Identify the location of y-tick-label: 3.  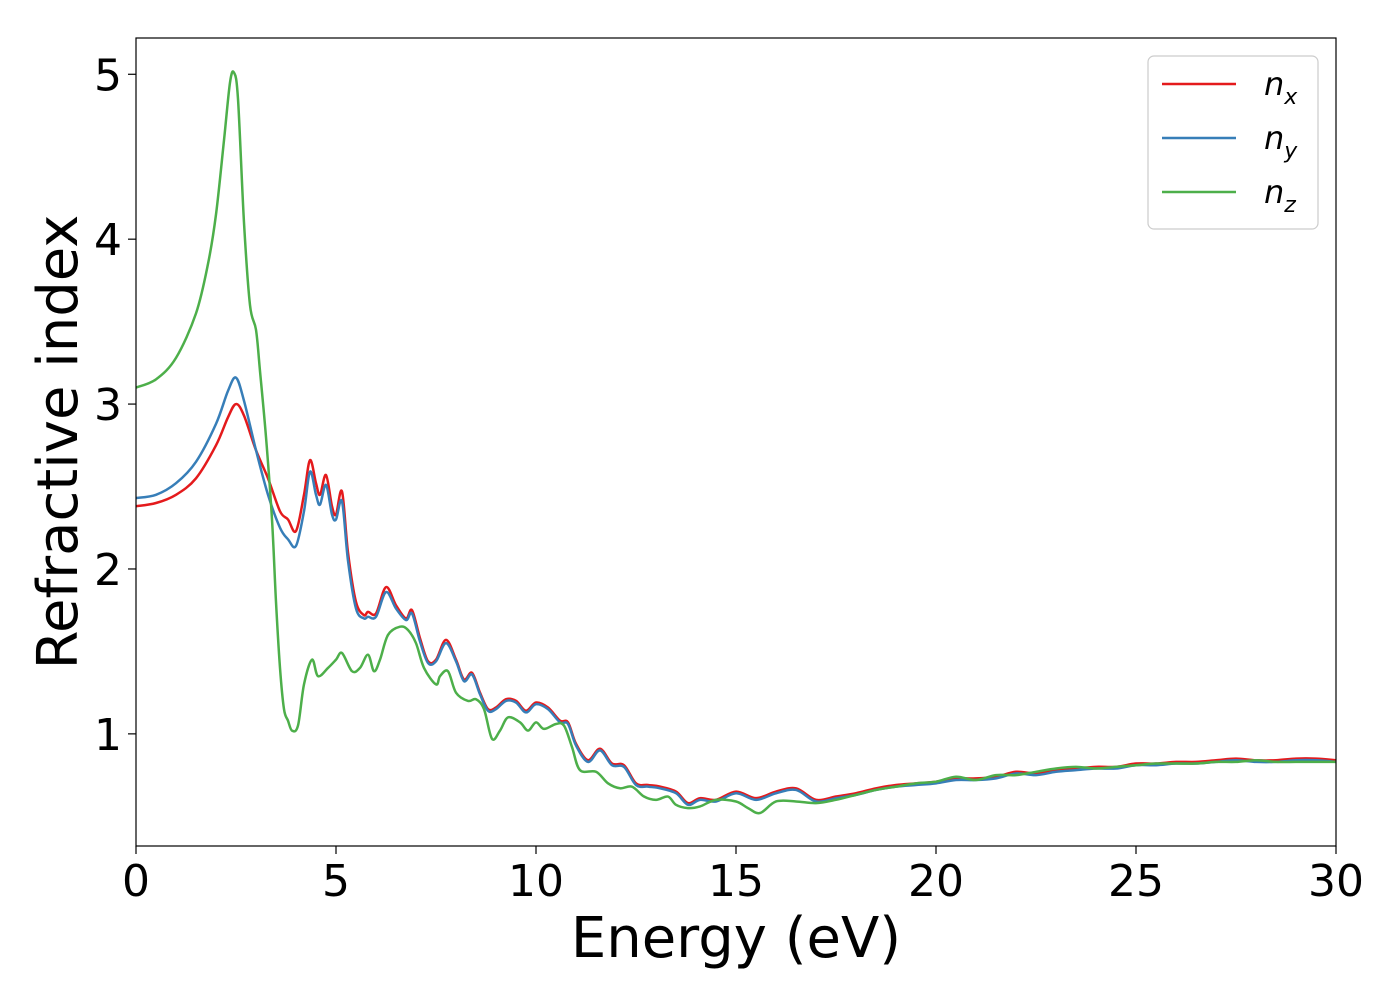
(108, 405).